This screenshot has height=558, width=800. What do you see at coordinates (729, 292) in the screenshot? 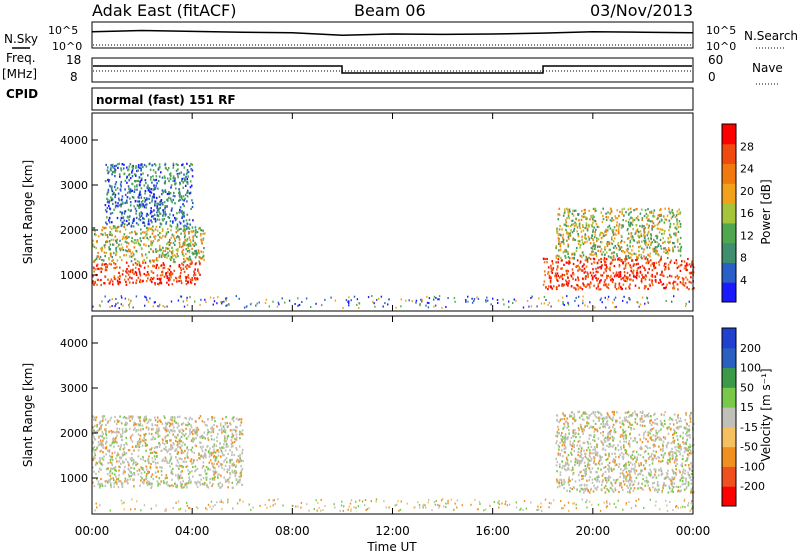
I see `colorbar-swatch` at bounding box center [729, 292].